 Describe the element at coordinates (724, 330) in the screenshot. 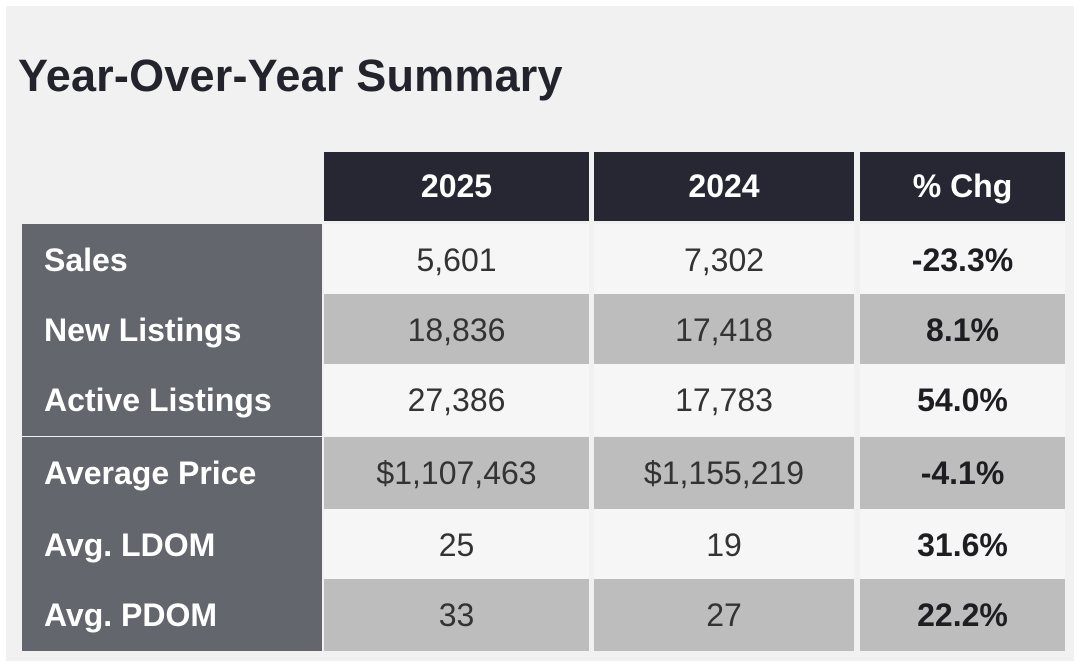

I see `cell-2024: 17,418` at that location.